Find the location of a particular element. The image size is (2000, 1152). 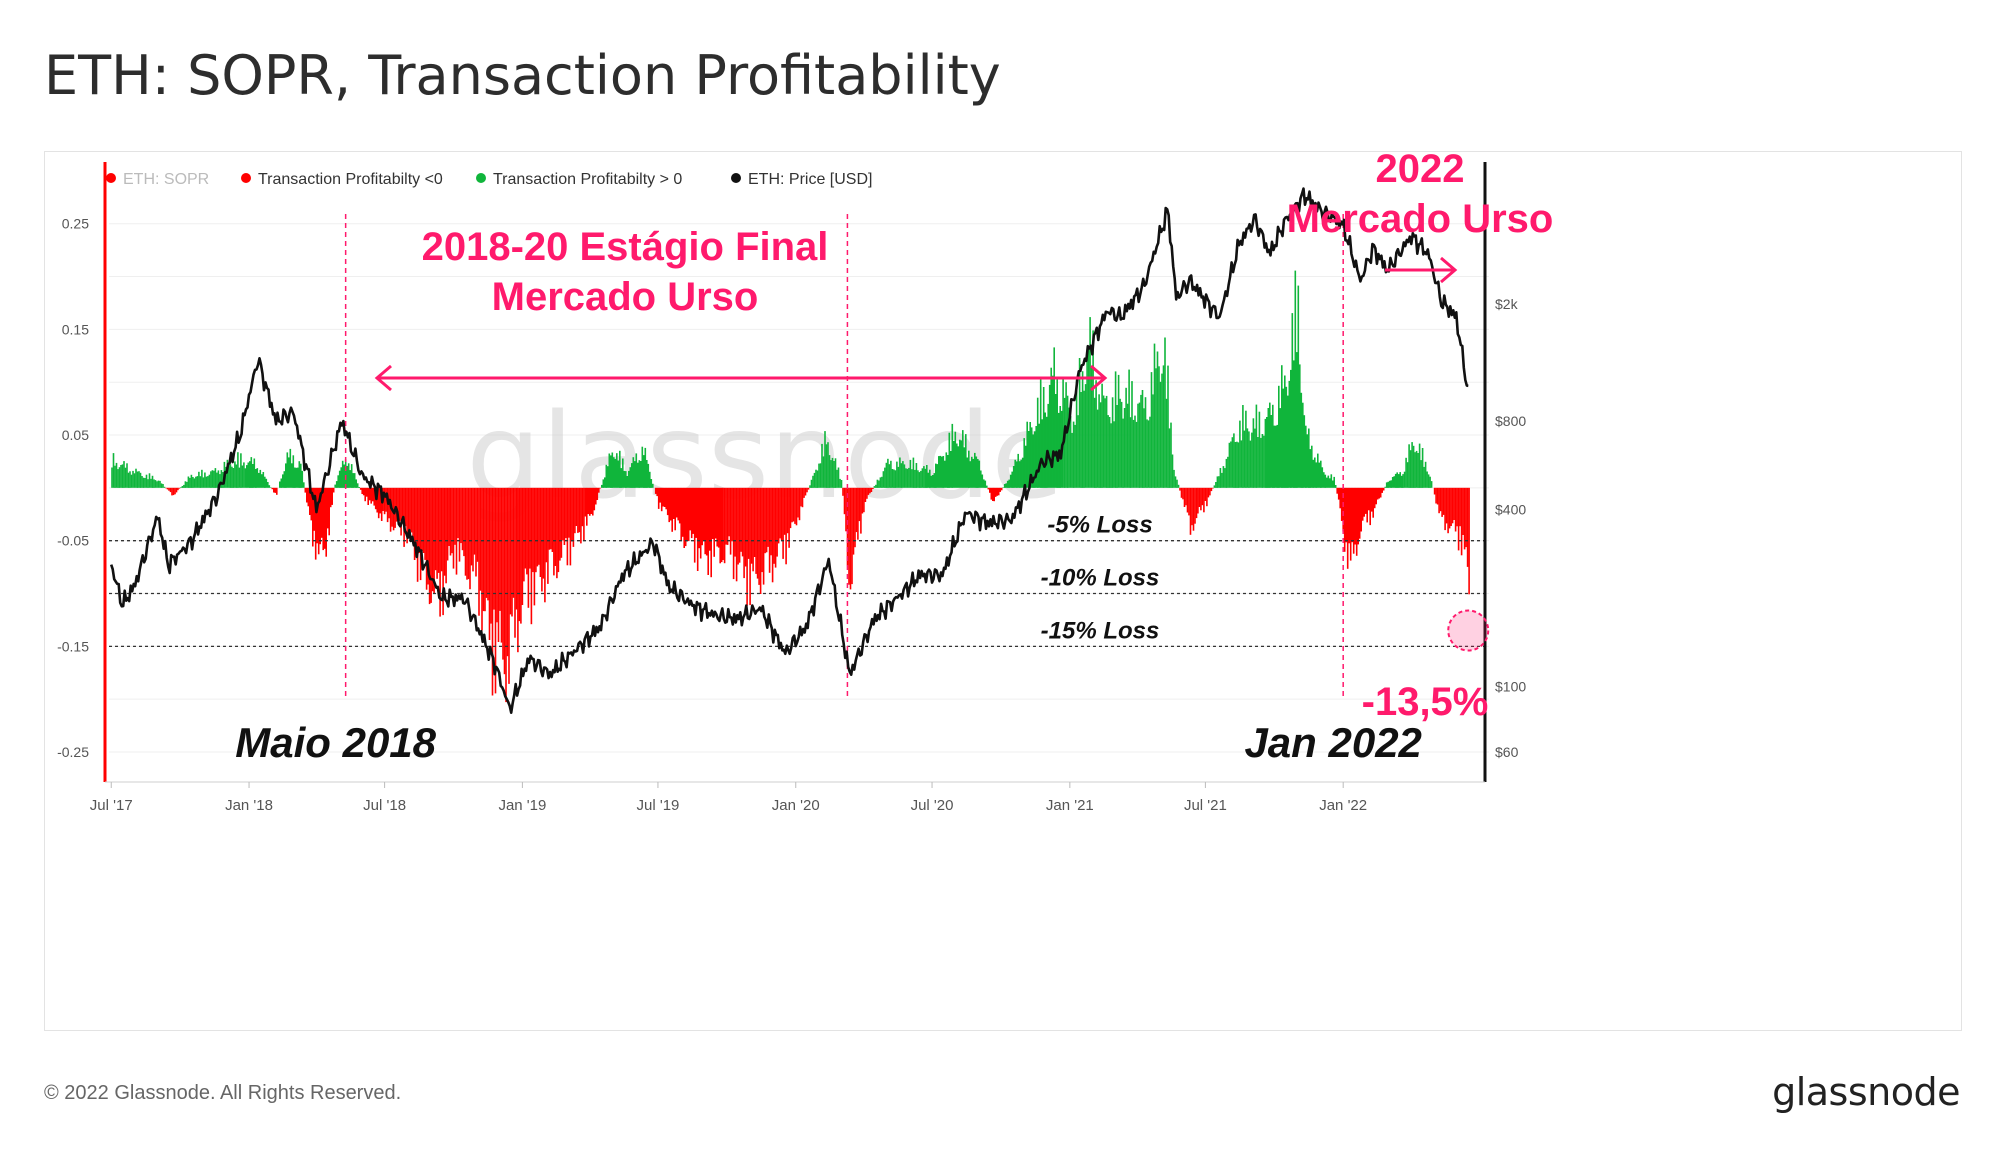

y-right-tick-label: $400 is located at coordinates (1510, 510).